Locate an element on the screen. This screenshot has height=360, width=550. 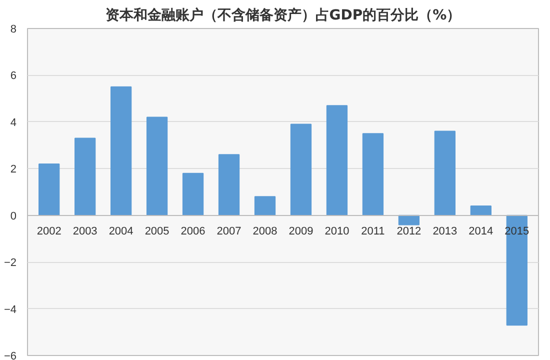
x-tick-label: 2009 is located at coordinates (301, 231).